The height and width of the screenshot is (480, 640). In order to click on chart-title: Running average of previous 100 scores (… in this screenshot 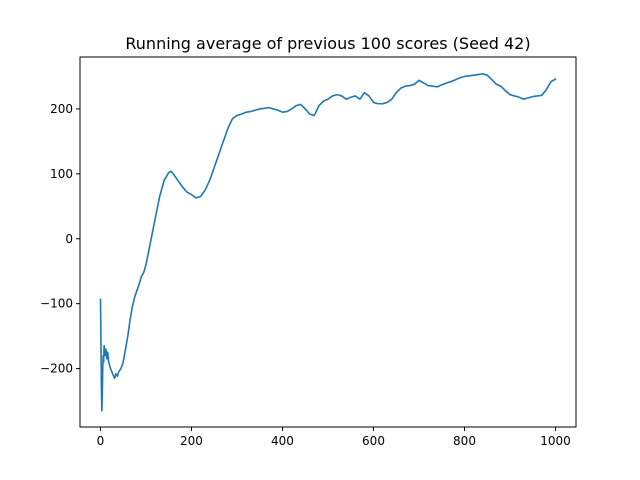, I will do `click(327, 43)`.